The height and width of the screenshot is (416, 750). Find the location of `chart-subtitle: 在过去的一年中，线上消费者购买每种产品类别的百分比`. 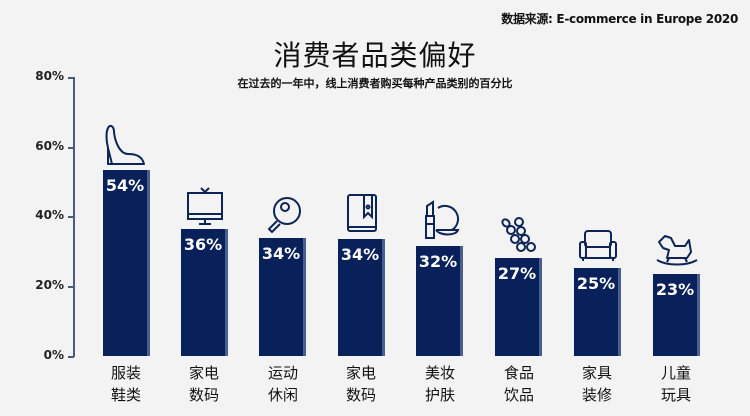

chart-subtitle: 在过去的一年中，线上消费者购买每种产品类别的百分比 is located at coordinates (375, 83).